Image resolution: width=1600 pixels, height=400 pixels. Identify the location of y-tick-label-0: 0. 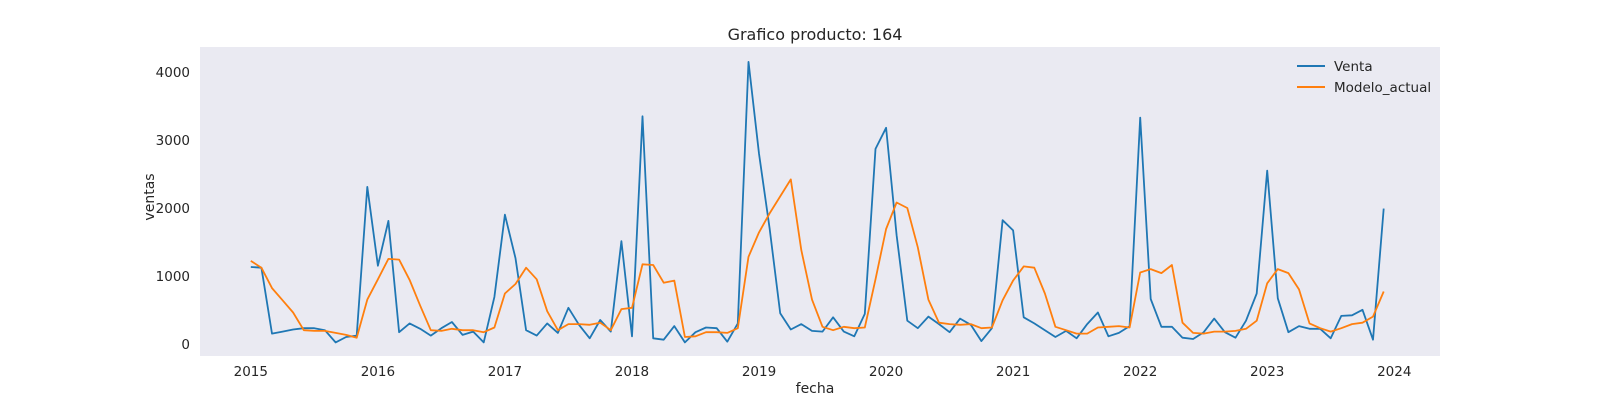
(185, 345).